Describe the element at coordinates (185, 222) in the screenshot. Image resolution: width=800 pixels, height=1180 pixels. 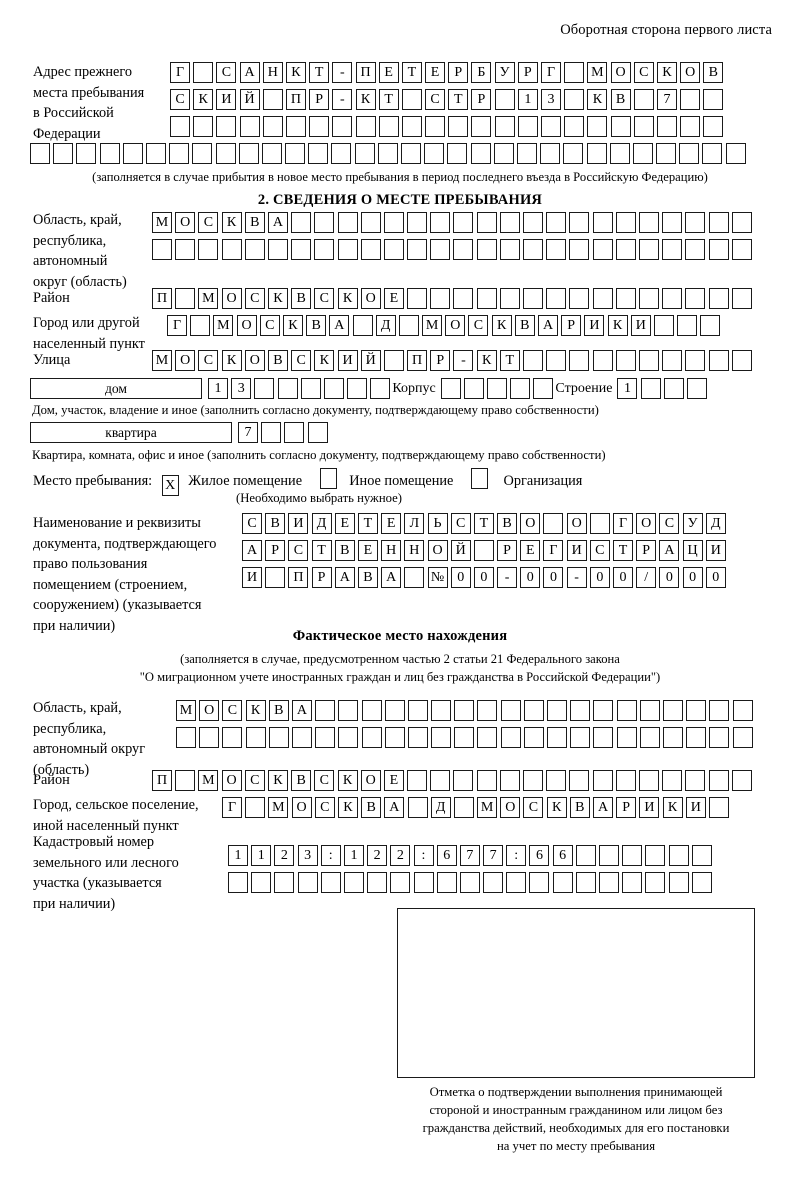
I see `region-r1-cell-1: О` at that location.